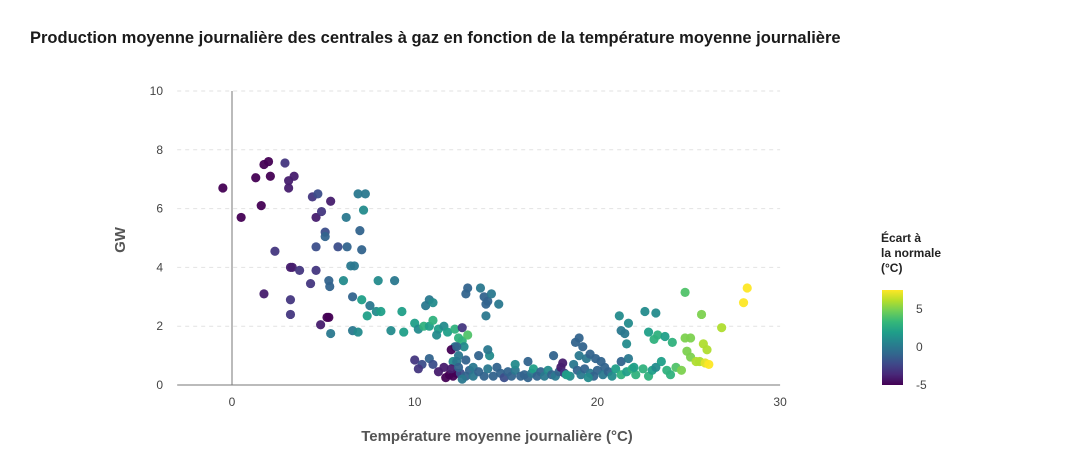 Image resolution: width=1090 pixels, height=467 pixels. I want to click on y-tick-label: 10, so click(157, 91).